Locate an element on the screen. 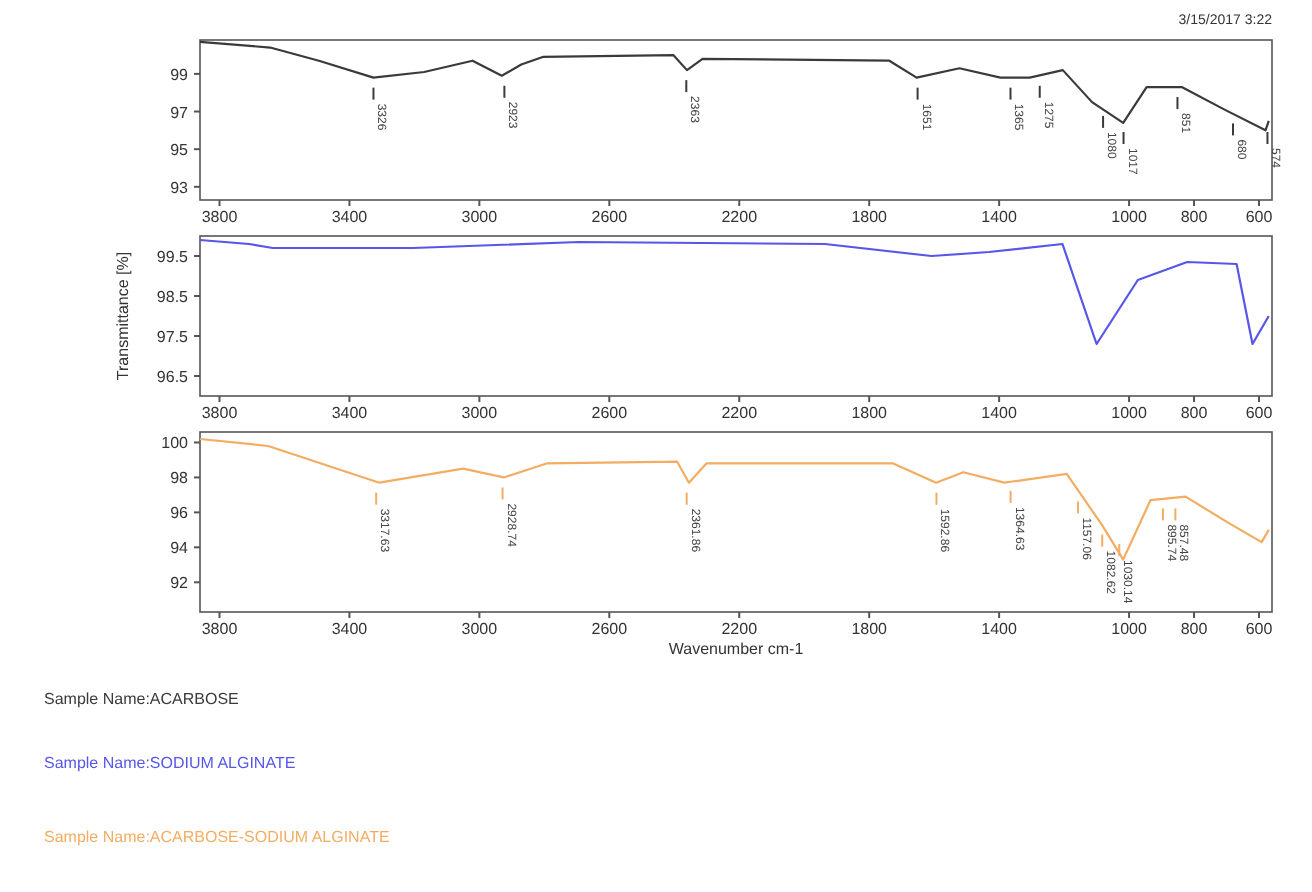 This screenshot has height=892, width=1312. y-tick-label: 99.5 is located at coordinates (173, 257).